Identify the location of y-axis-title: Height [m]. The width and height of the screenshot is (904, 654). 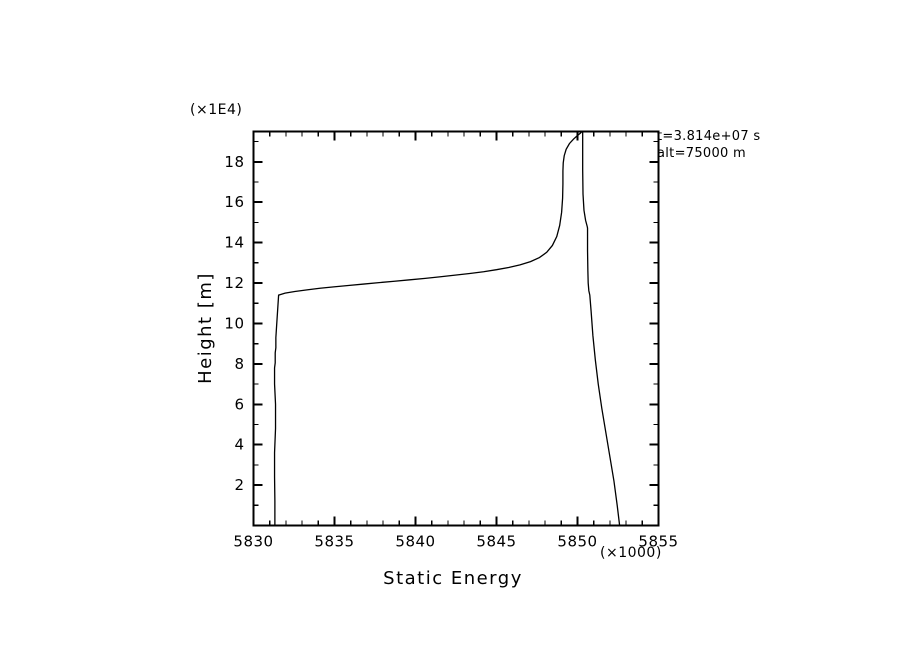
(205, 328).